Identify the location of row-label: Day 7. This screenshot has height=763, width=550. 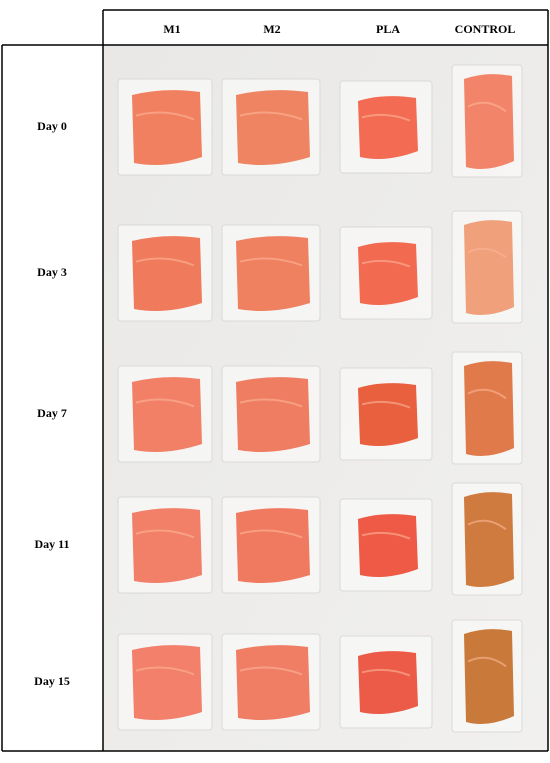
(52, 413).